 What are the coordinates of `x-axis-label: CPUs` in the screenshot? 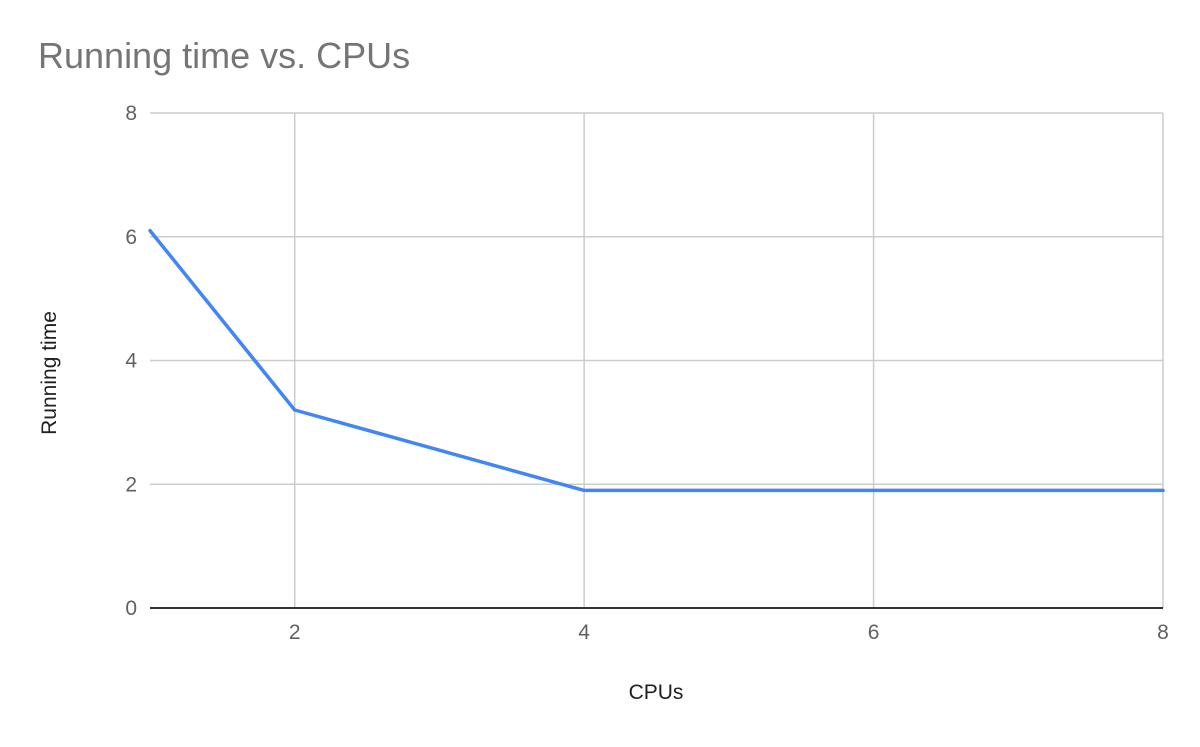 It's located at (656, 692).